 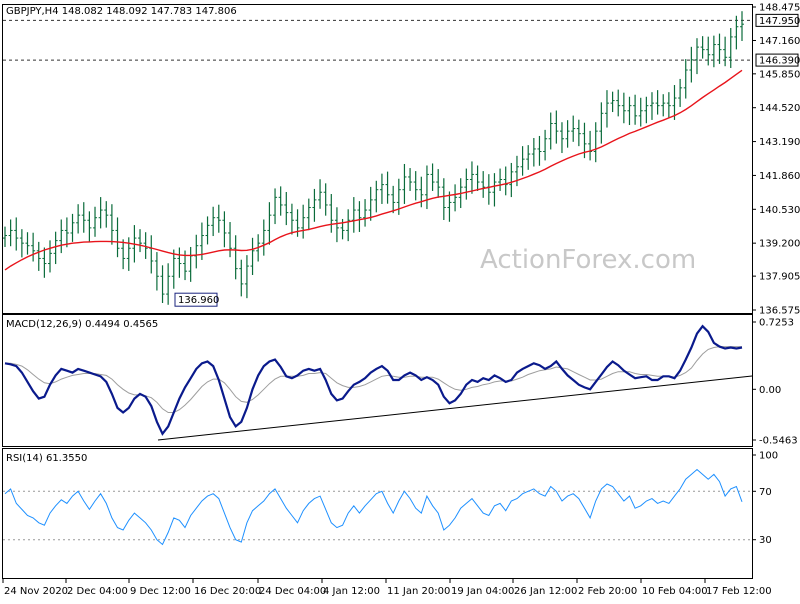 I want to click on y-tick-label: 143.190, so click(x=779, y=142).